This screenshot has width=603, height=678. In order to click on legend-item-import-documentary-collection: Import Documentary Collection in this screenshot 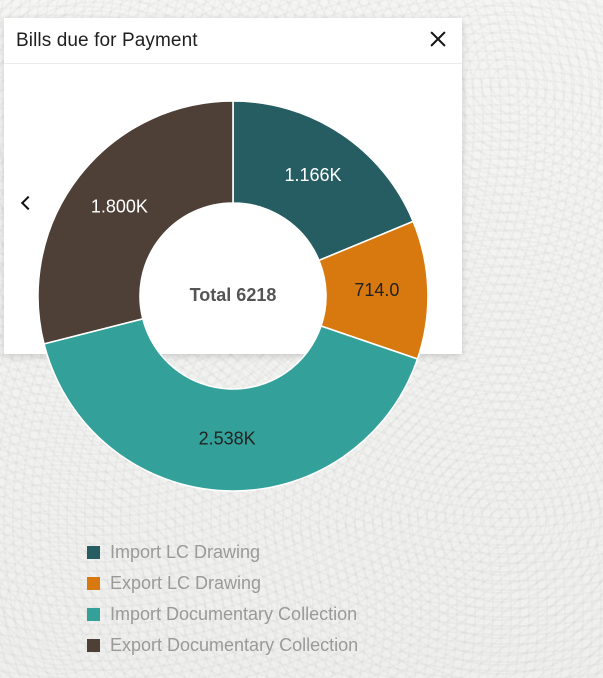, I will do `click(222, 614)`.